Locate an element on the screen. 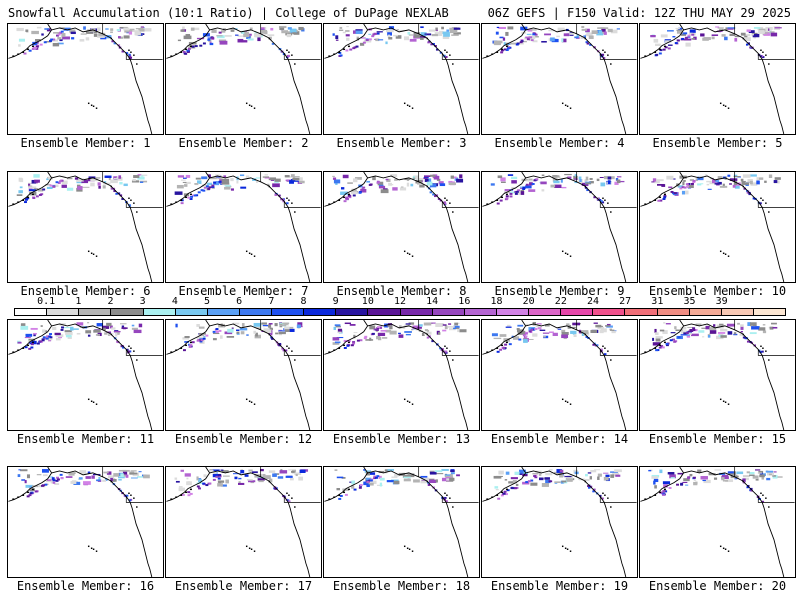 This screenshot has height=600, width=800. panel-label: Ensemble Member: 1 is located at coordinates (85, 143).